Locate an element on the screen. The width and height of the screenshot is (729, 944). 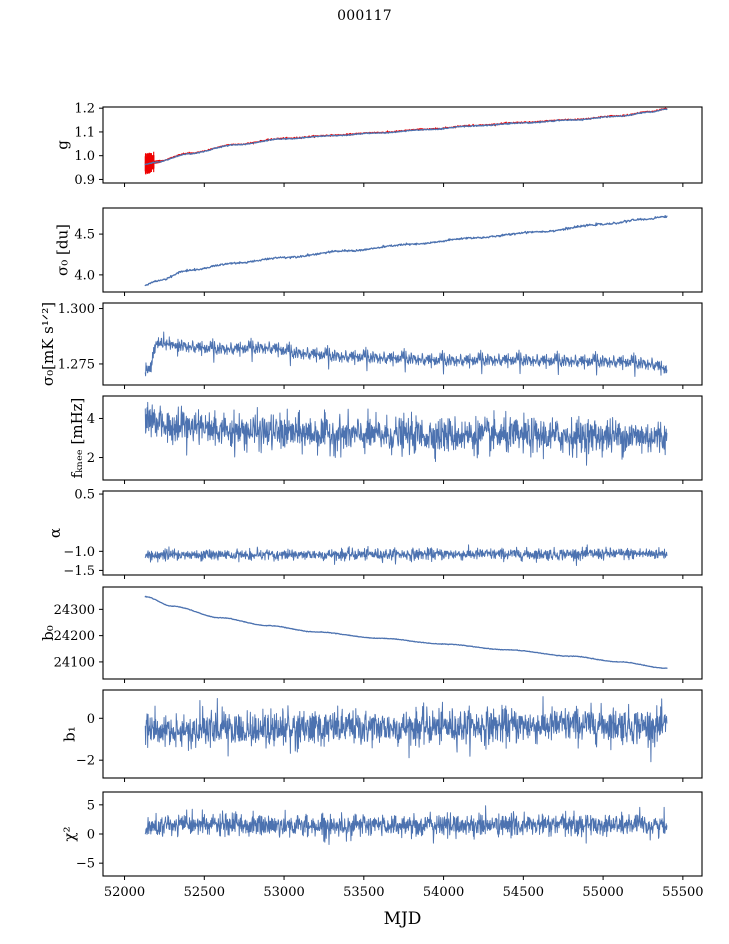
series-gain-model-blue is located at coordinates (406, 137).